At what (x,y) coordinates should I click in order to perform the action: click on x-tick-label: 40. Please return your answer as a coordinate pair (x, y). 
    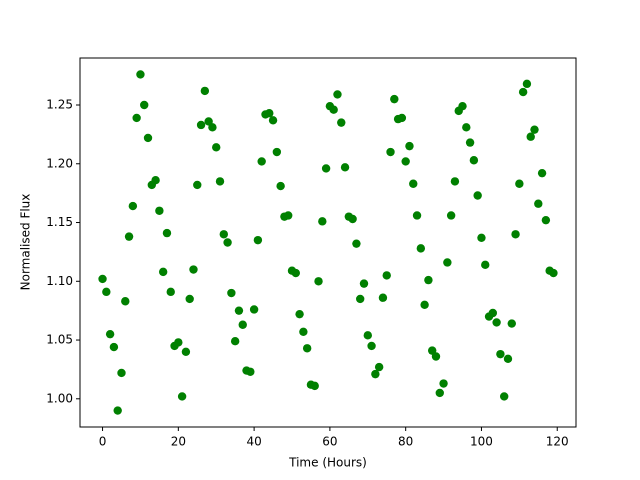
    Looking at the image, I should click on (253, 442).